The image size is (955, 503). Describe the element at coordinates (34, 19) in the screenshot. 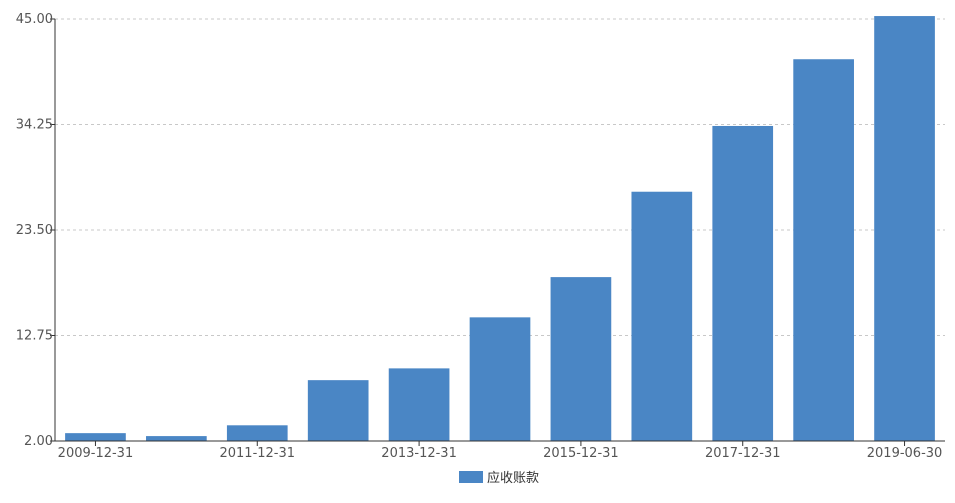

I see `y-tick-label: 45.00` at that location.